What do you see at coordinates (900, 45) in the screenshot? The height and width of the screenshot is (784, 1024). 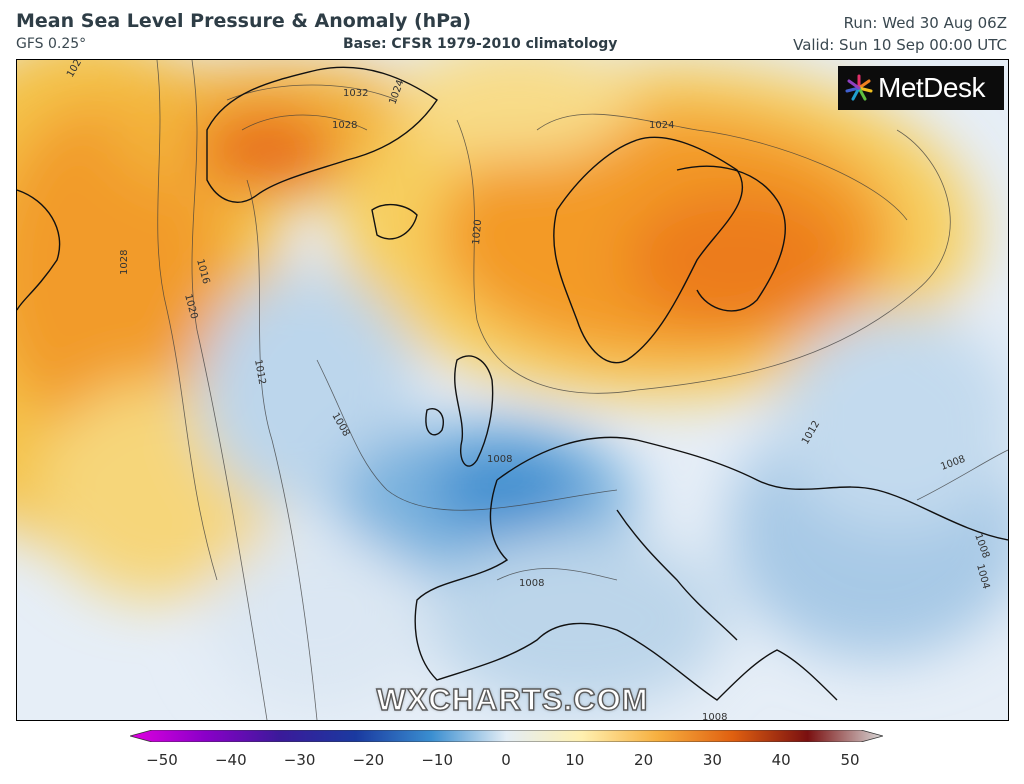 I see `valid-time: Valid: Sun 10 Sep 00:00 UTC` at bounding box center [900, 45].